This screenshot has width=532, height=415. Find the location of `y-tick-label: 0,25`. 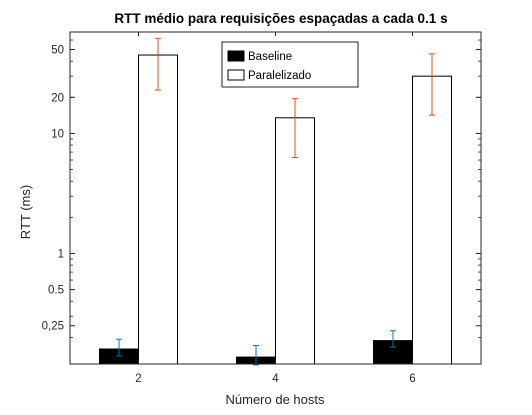

y-tick-label: 0,25 is located at coordinates (53, 327).